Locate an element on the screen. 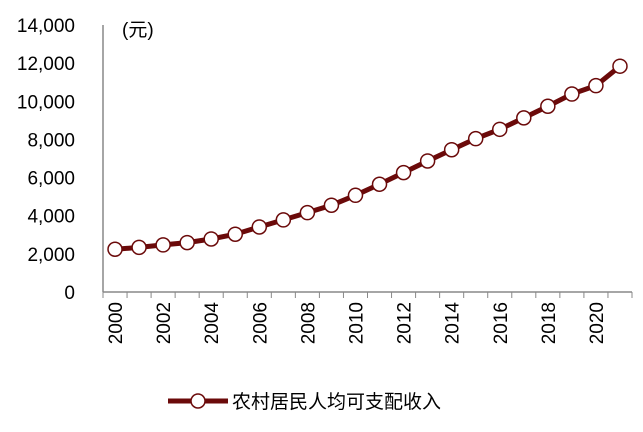 The width and height of the screenshot is (643, 432). x-tick-label: 2020 is located at coordinates (597, 323).